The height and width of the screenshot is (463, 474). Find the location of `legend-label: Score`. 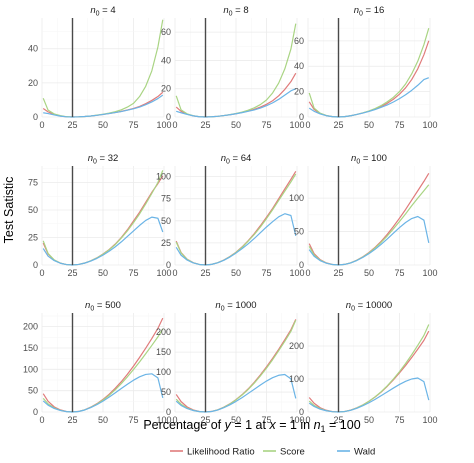

legend-label: Score is located at coordinates (292, 452).